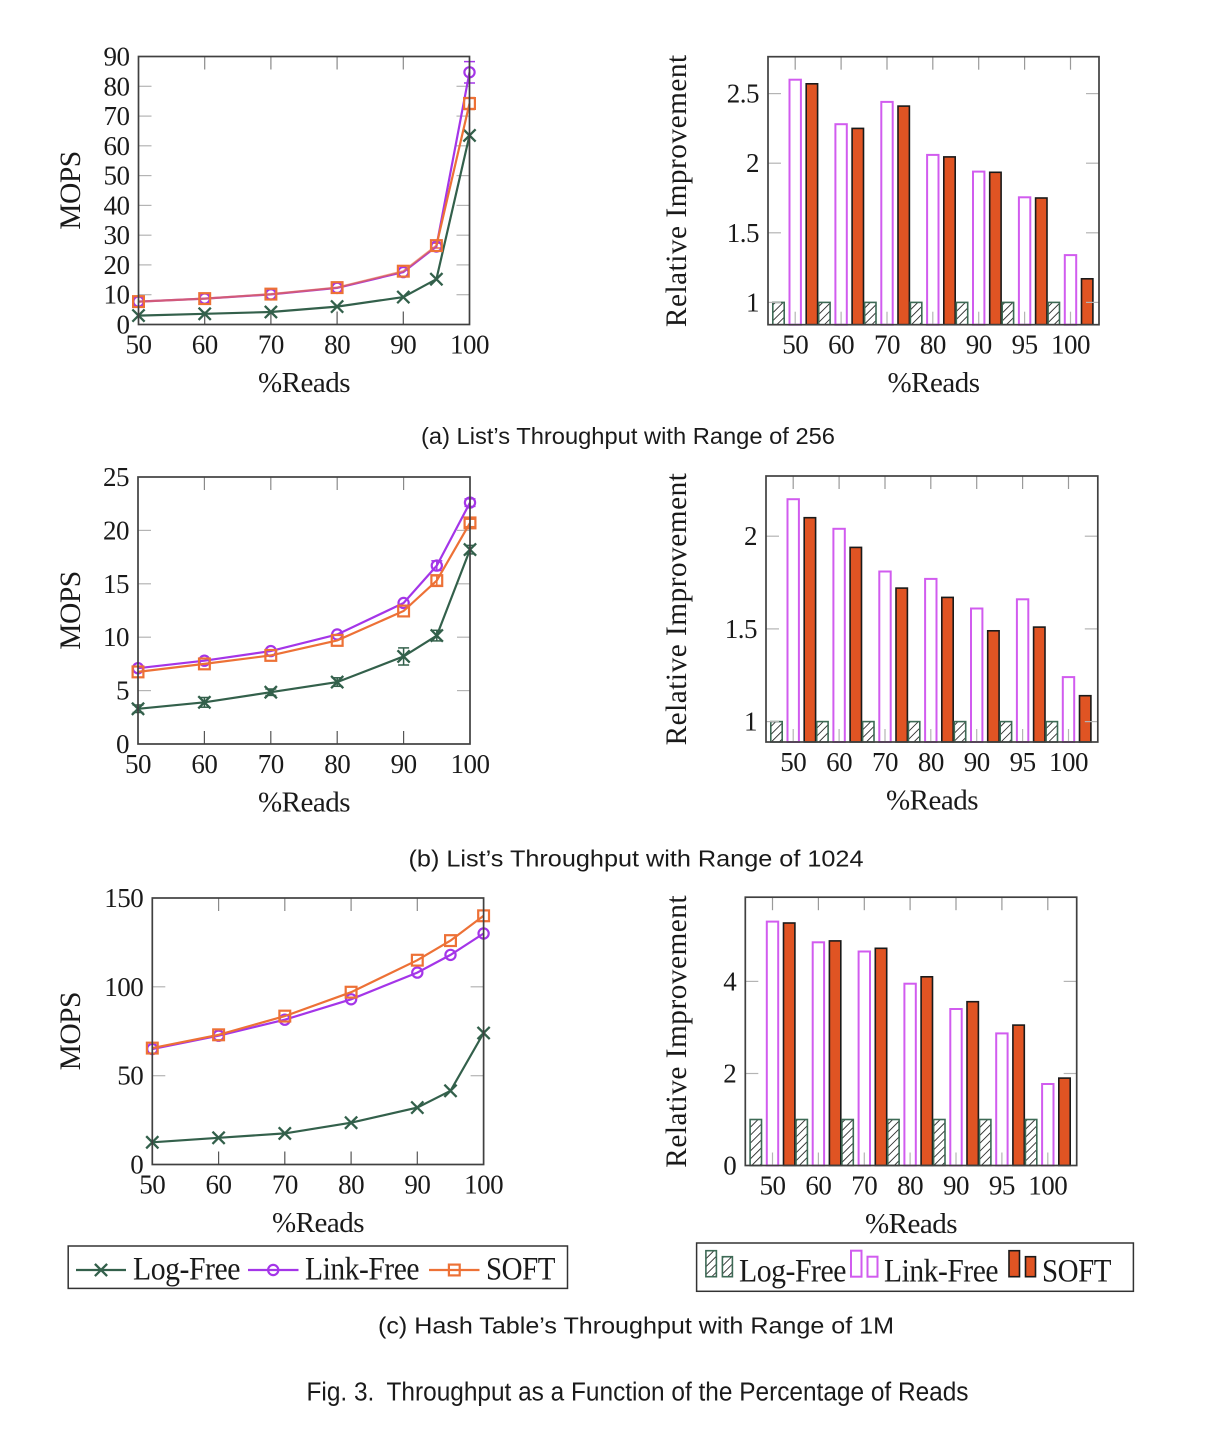 This screenshot has height=1436, width=1228. Describe the element at coordinates (730, 981) in the screenshot. I see `svg-text: 4` at that location.